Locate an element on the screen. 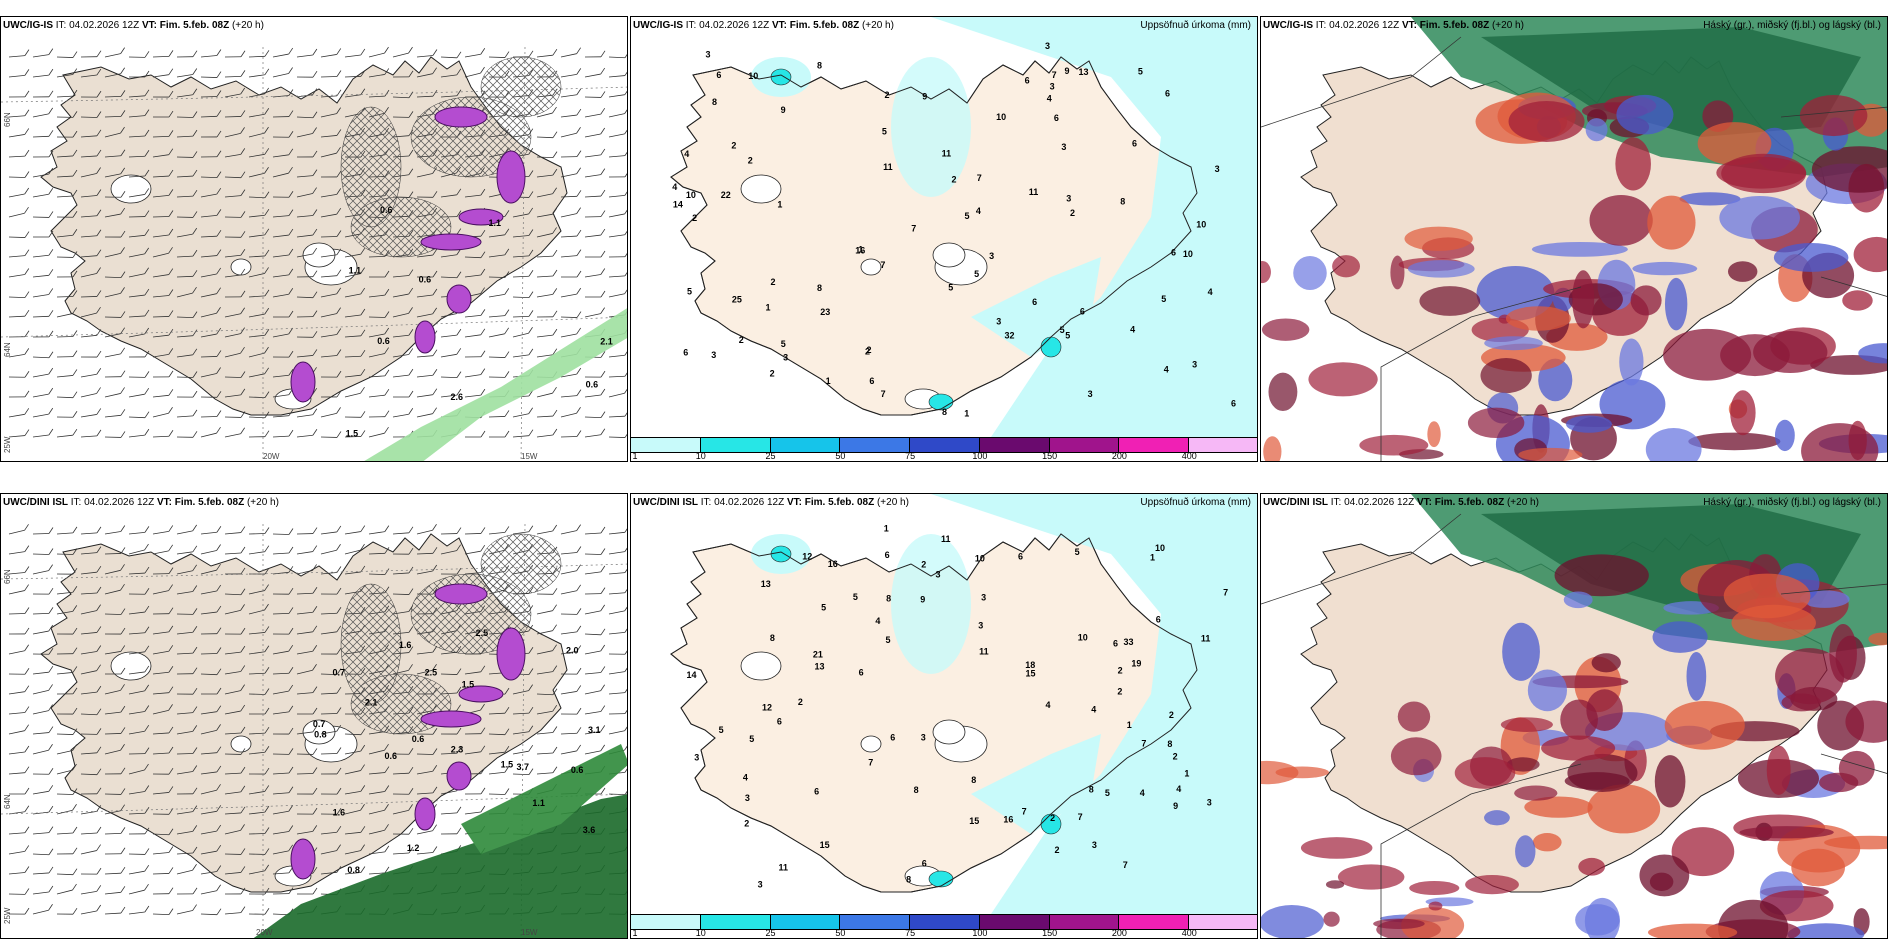  contour-label: 3.1 is located at coordinates (594, 730).